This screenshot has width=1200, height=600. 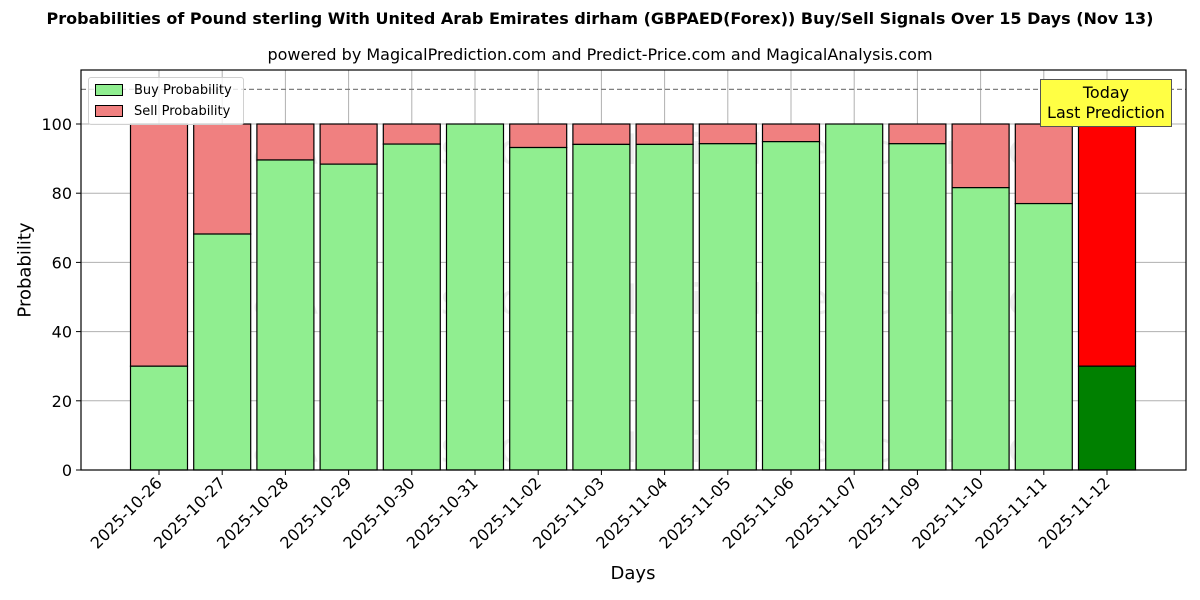 What do you see at coordinates (182, 111) in the screenshot?
I see `legend-sell-label: Sell Probability` at bounding box center [182, 111].